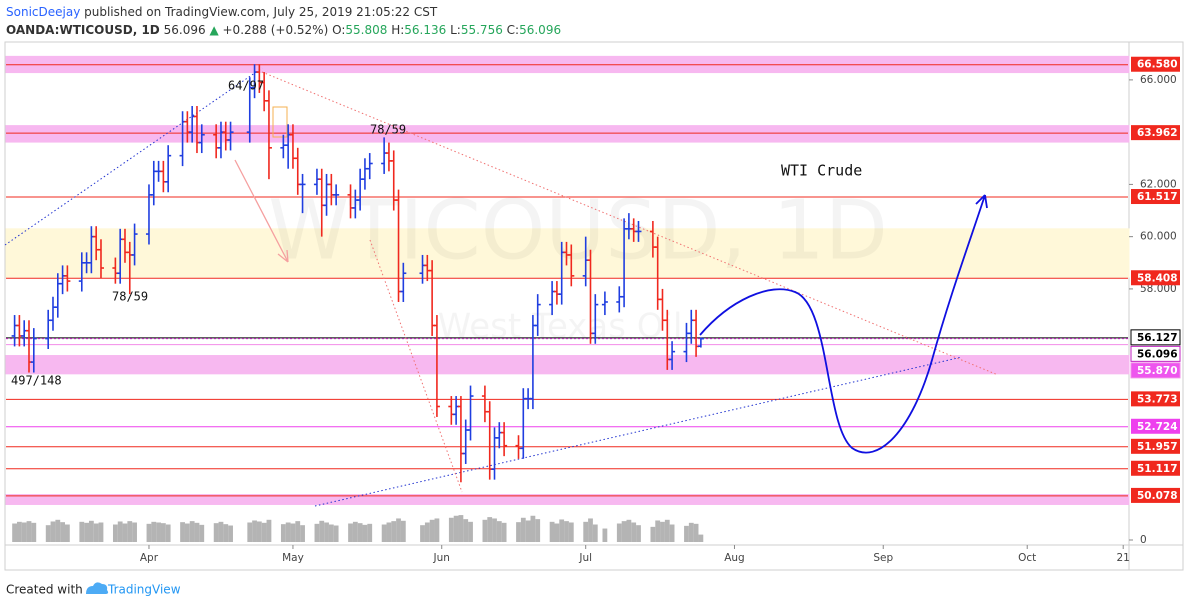  I want to click on x-tick-label: Aug, so click(734, 558).